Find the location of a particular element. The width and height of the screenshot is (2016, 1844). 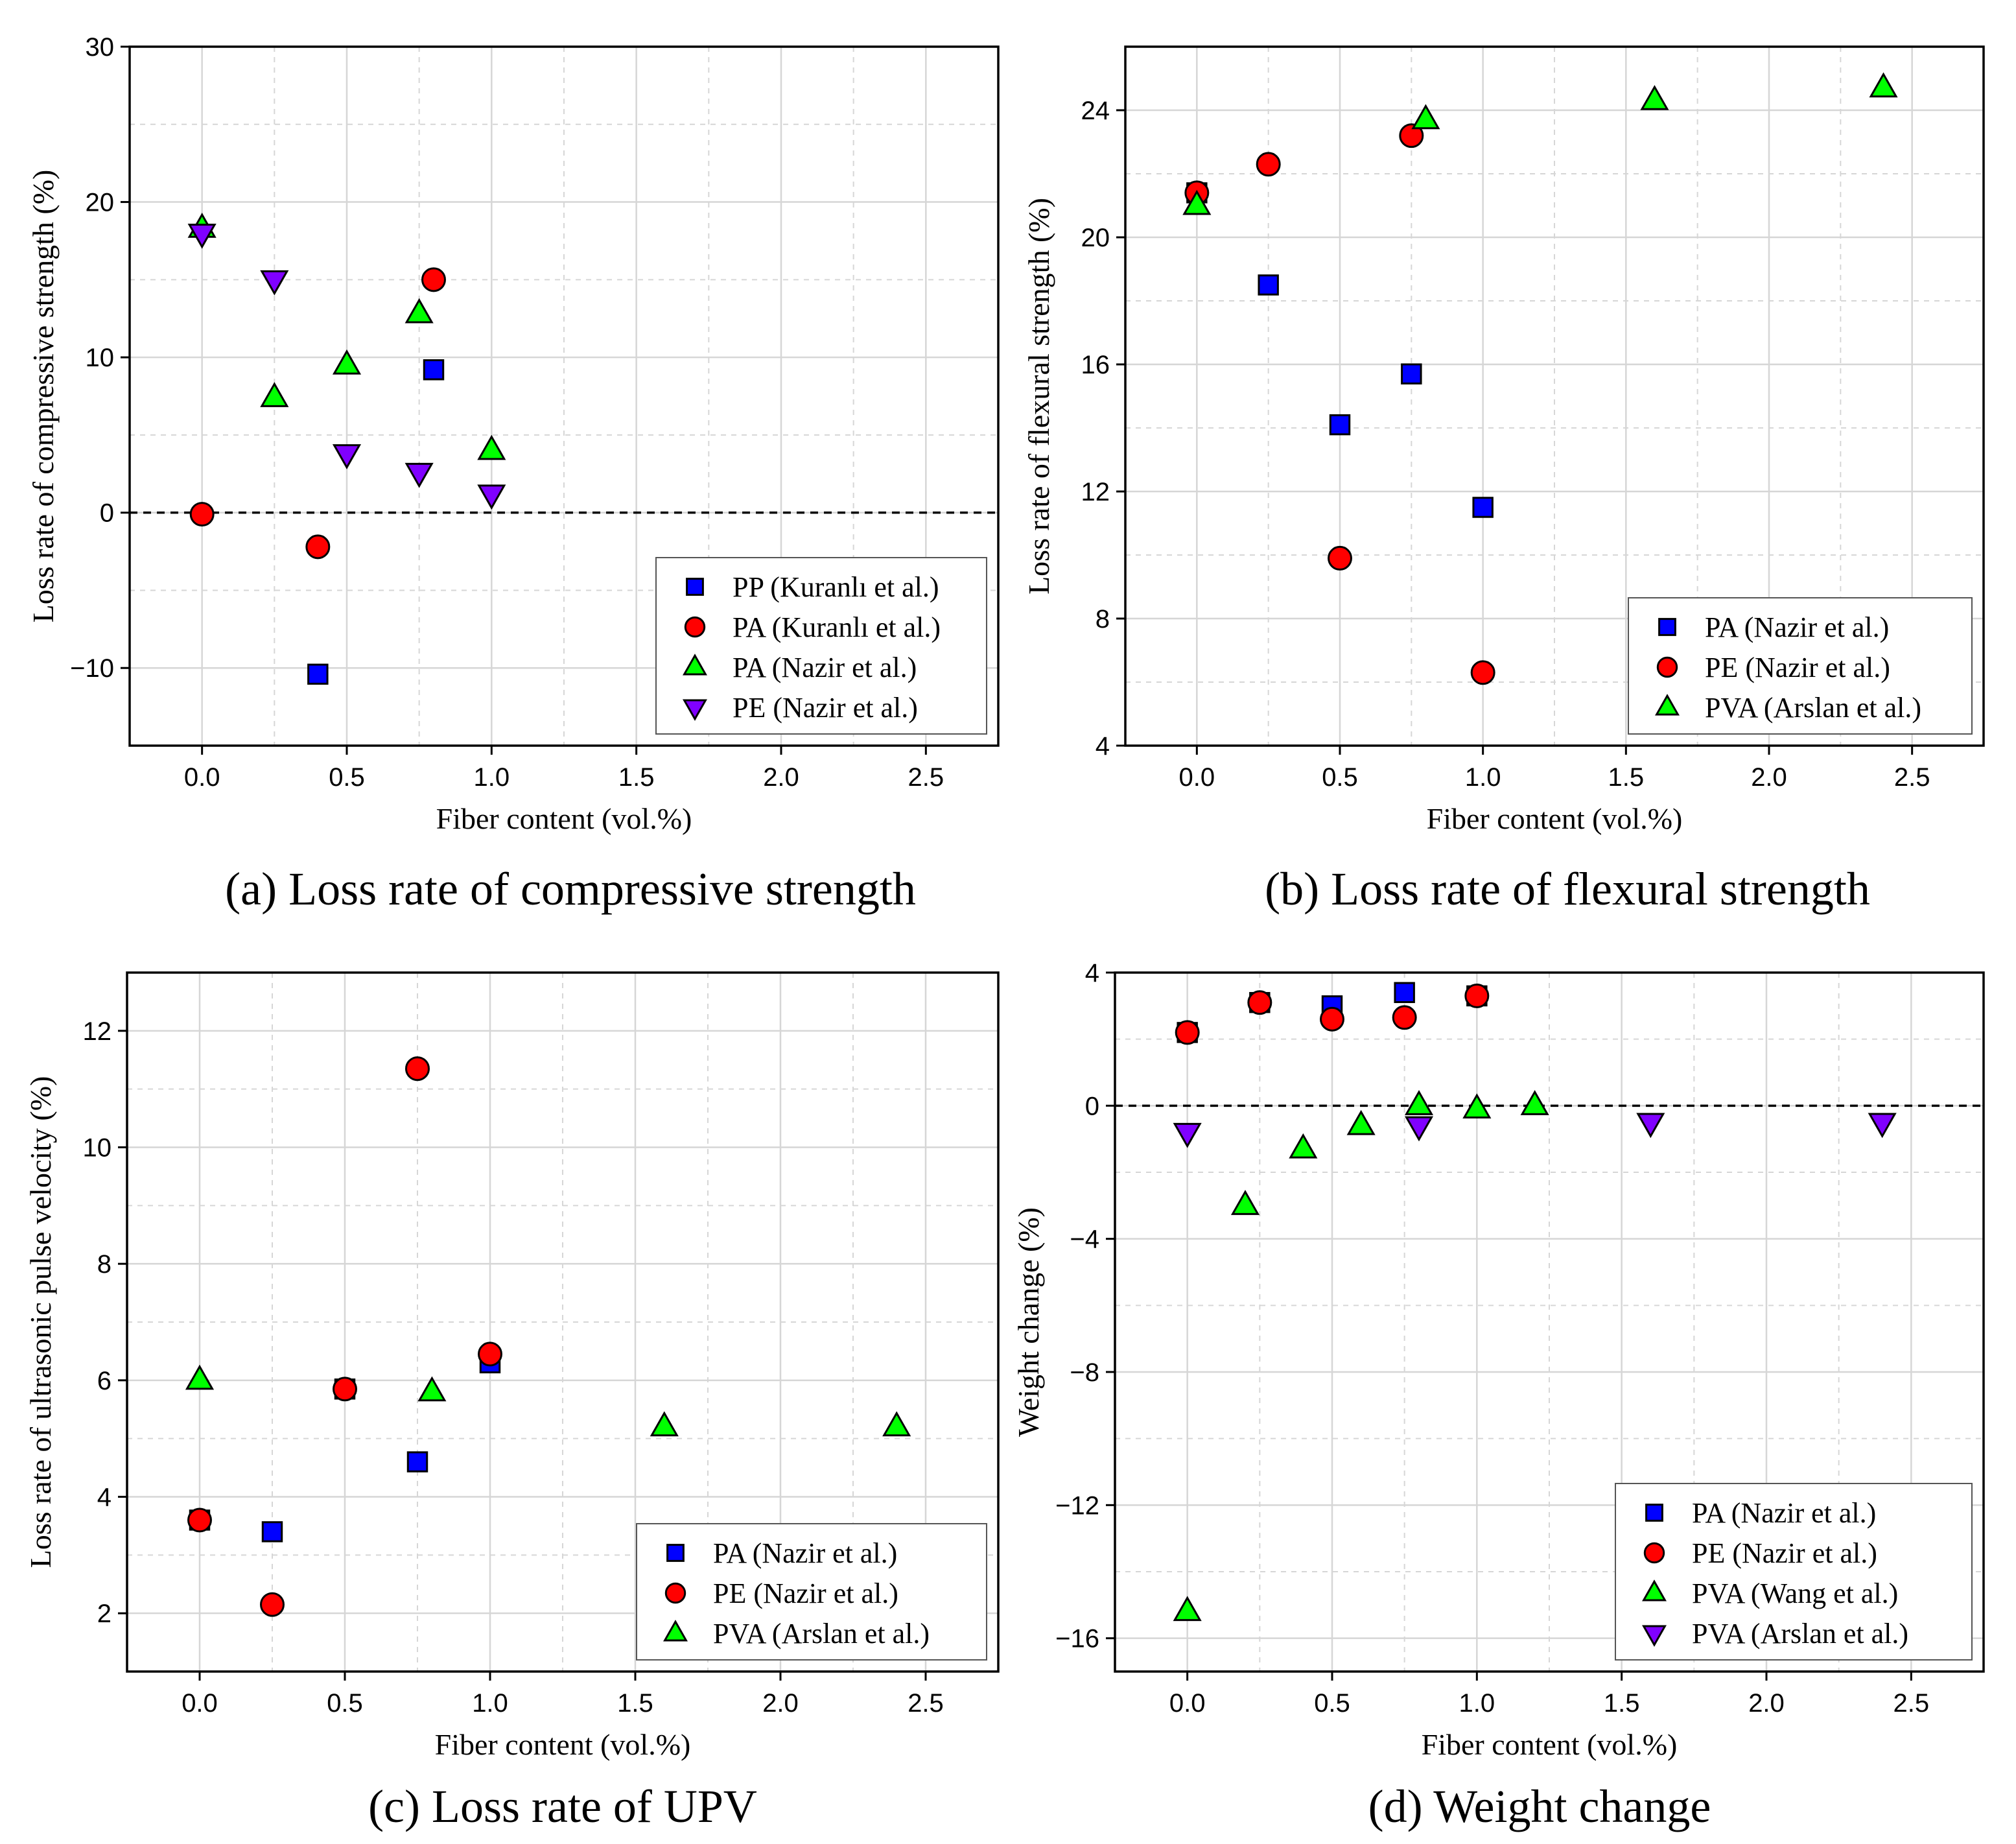

y-tick-label: 24 is located at coordinates (1095, 111).